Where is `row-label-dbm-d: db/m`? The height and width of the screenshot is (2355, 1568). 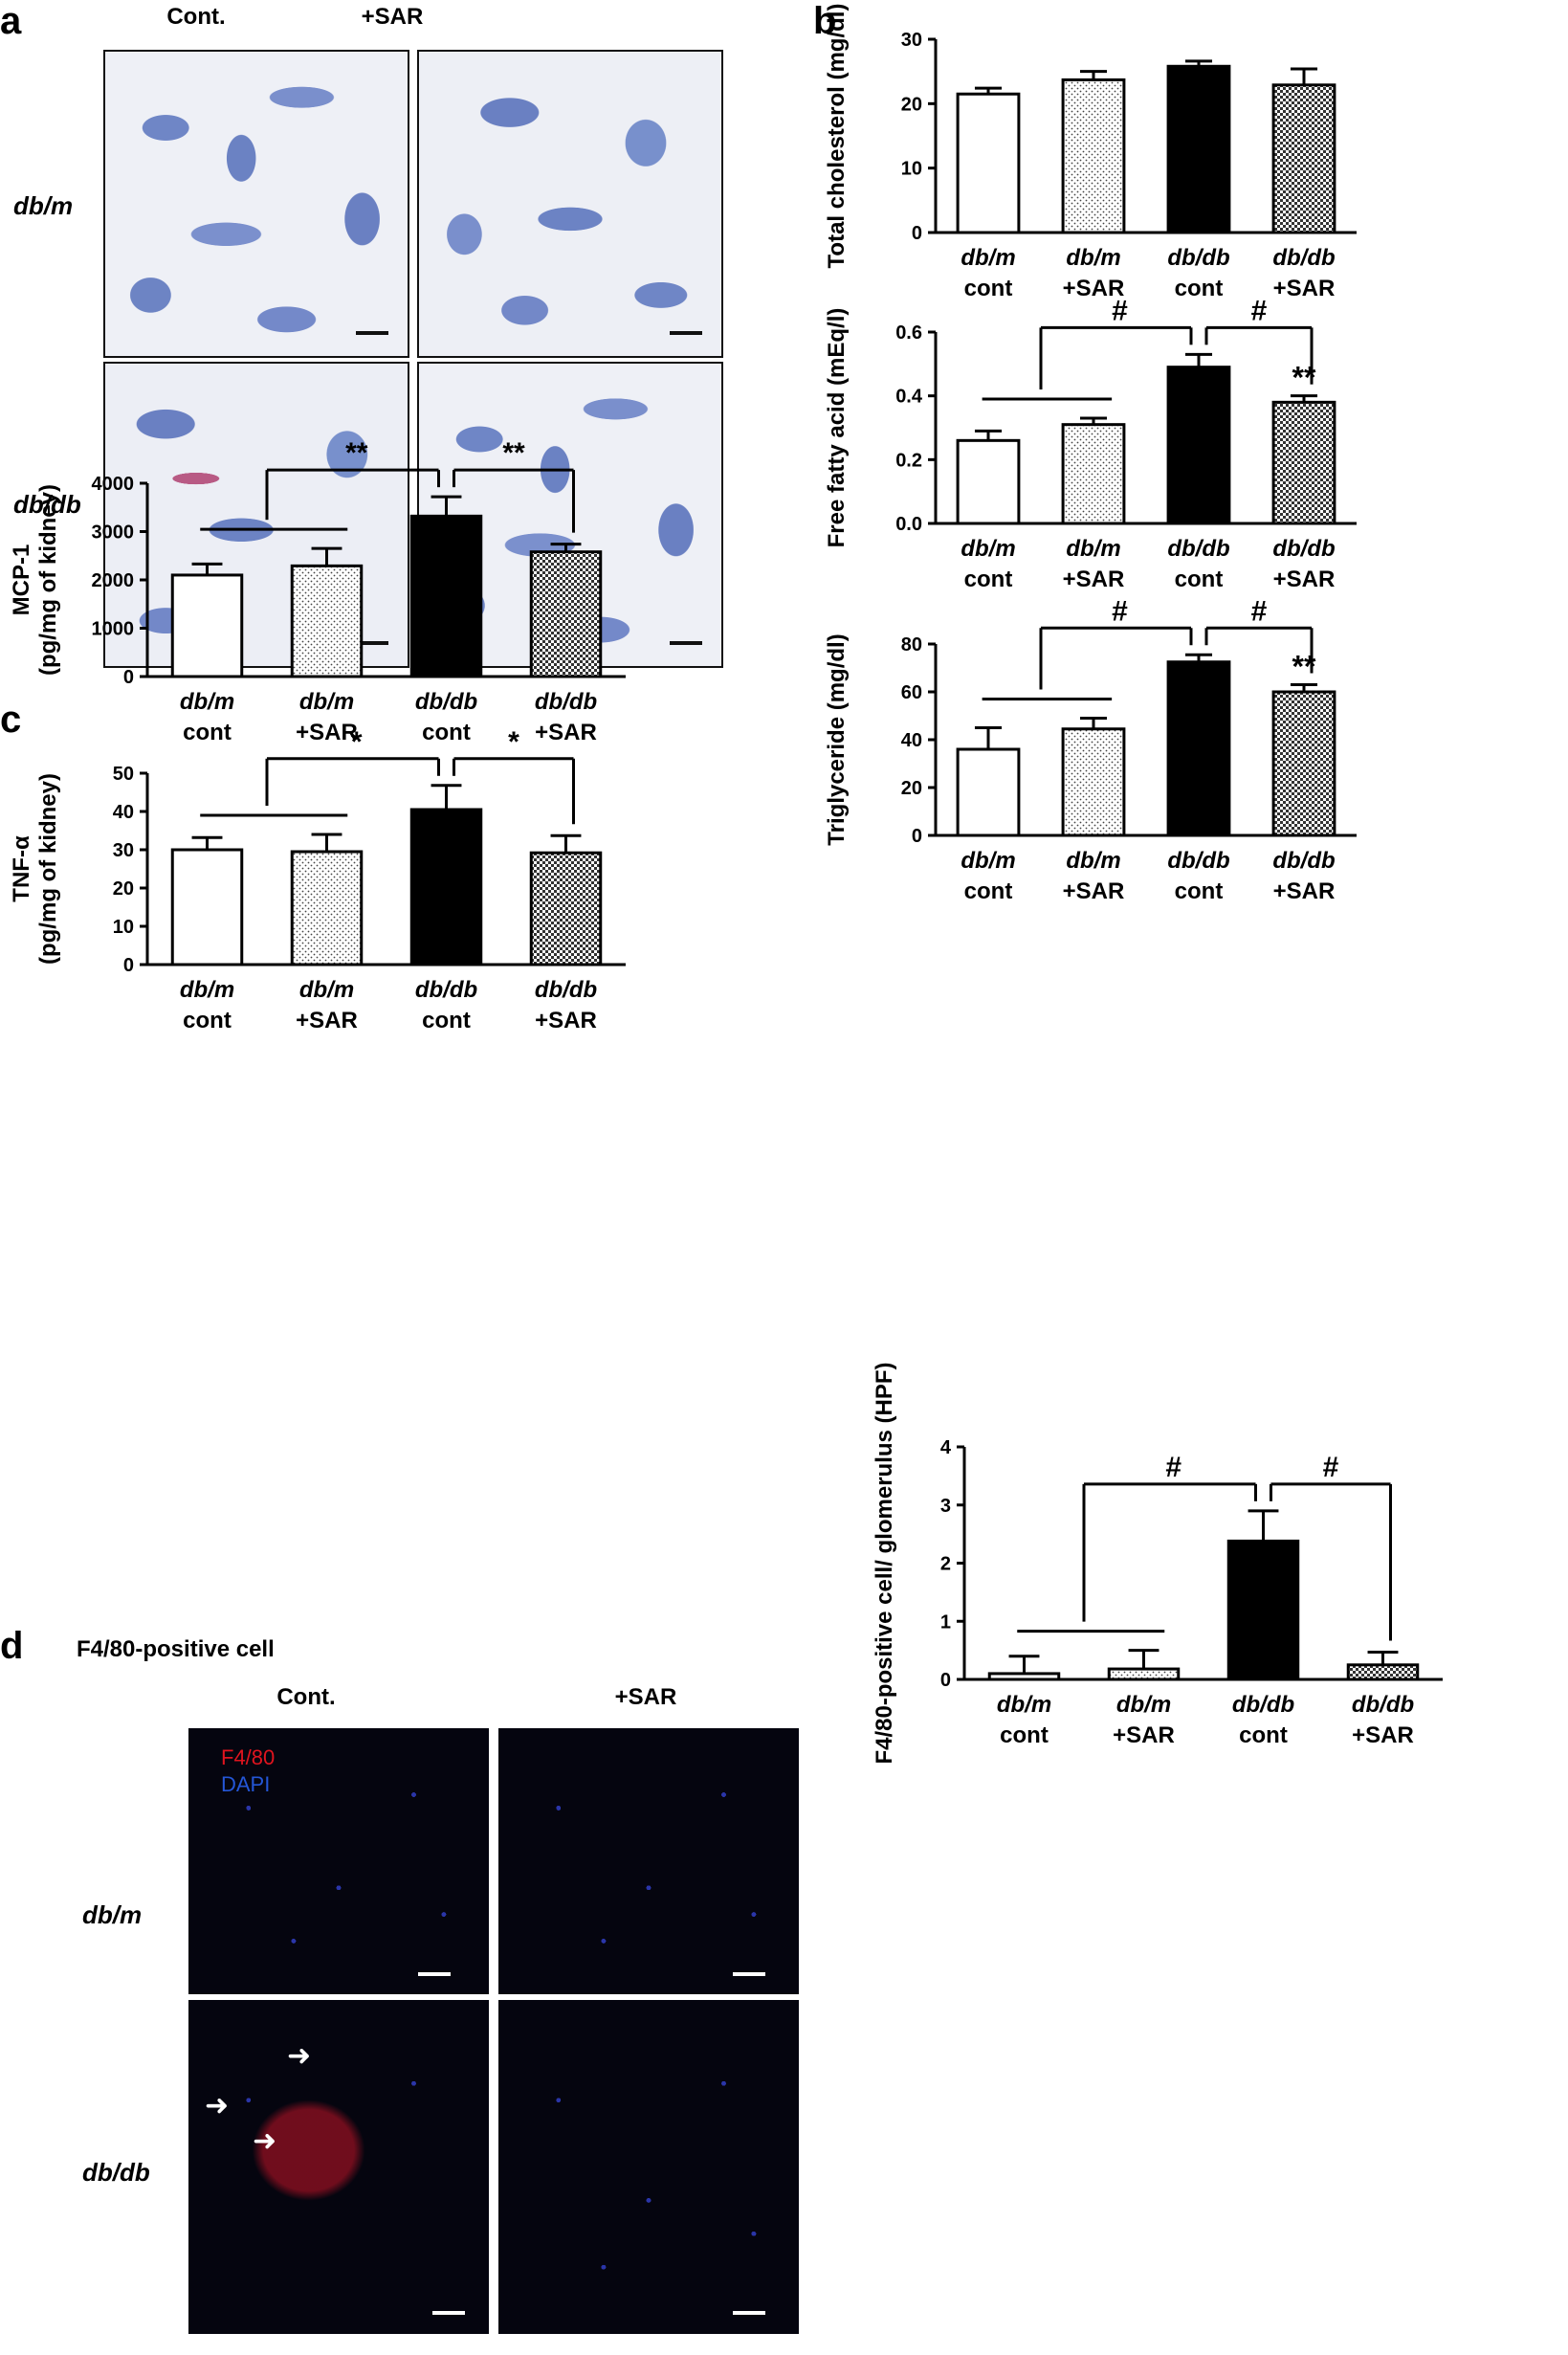 row-label-dbm-d: db/m is located at coordinates (112, 1914).